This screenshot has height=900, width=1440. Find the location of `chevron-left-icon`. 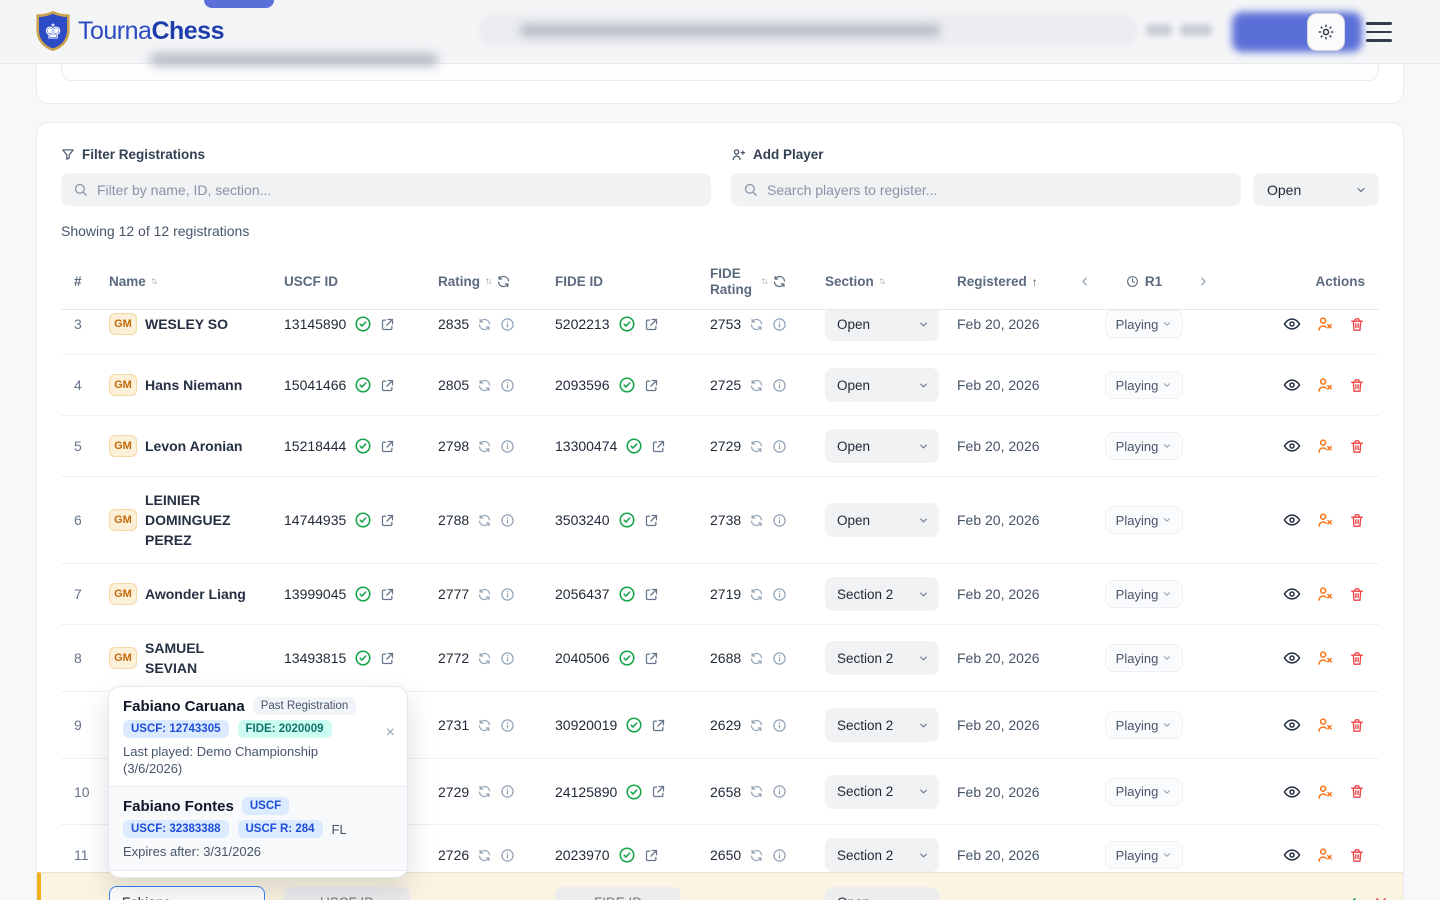

chevron-left-icon is located at coordinates (1084, 281).